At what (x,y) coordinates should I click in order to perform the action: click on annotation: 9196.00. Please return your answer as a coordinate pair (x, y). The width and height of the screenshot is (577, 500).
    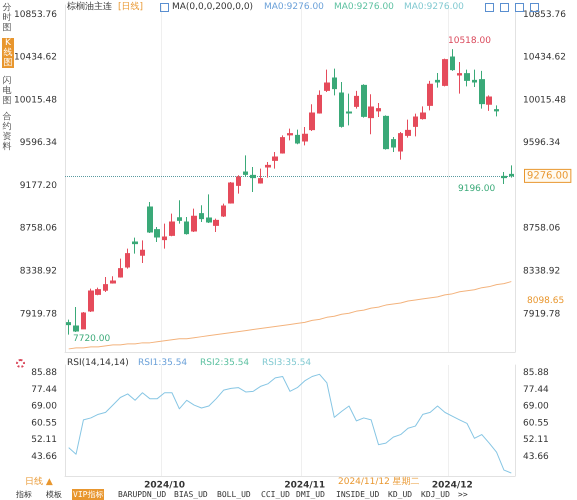
    Looking at the image, I should click on (477, 189).